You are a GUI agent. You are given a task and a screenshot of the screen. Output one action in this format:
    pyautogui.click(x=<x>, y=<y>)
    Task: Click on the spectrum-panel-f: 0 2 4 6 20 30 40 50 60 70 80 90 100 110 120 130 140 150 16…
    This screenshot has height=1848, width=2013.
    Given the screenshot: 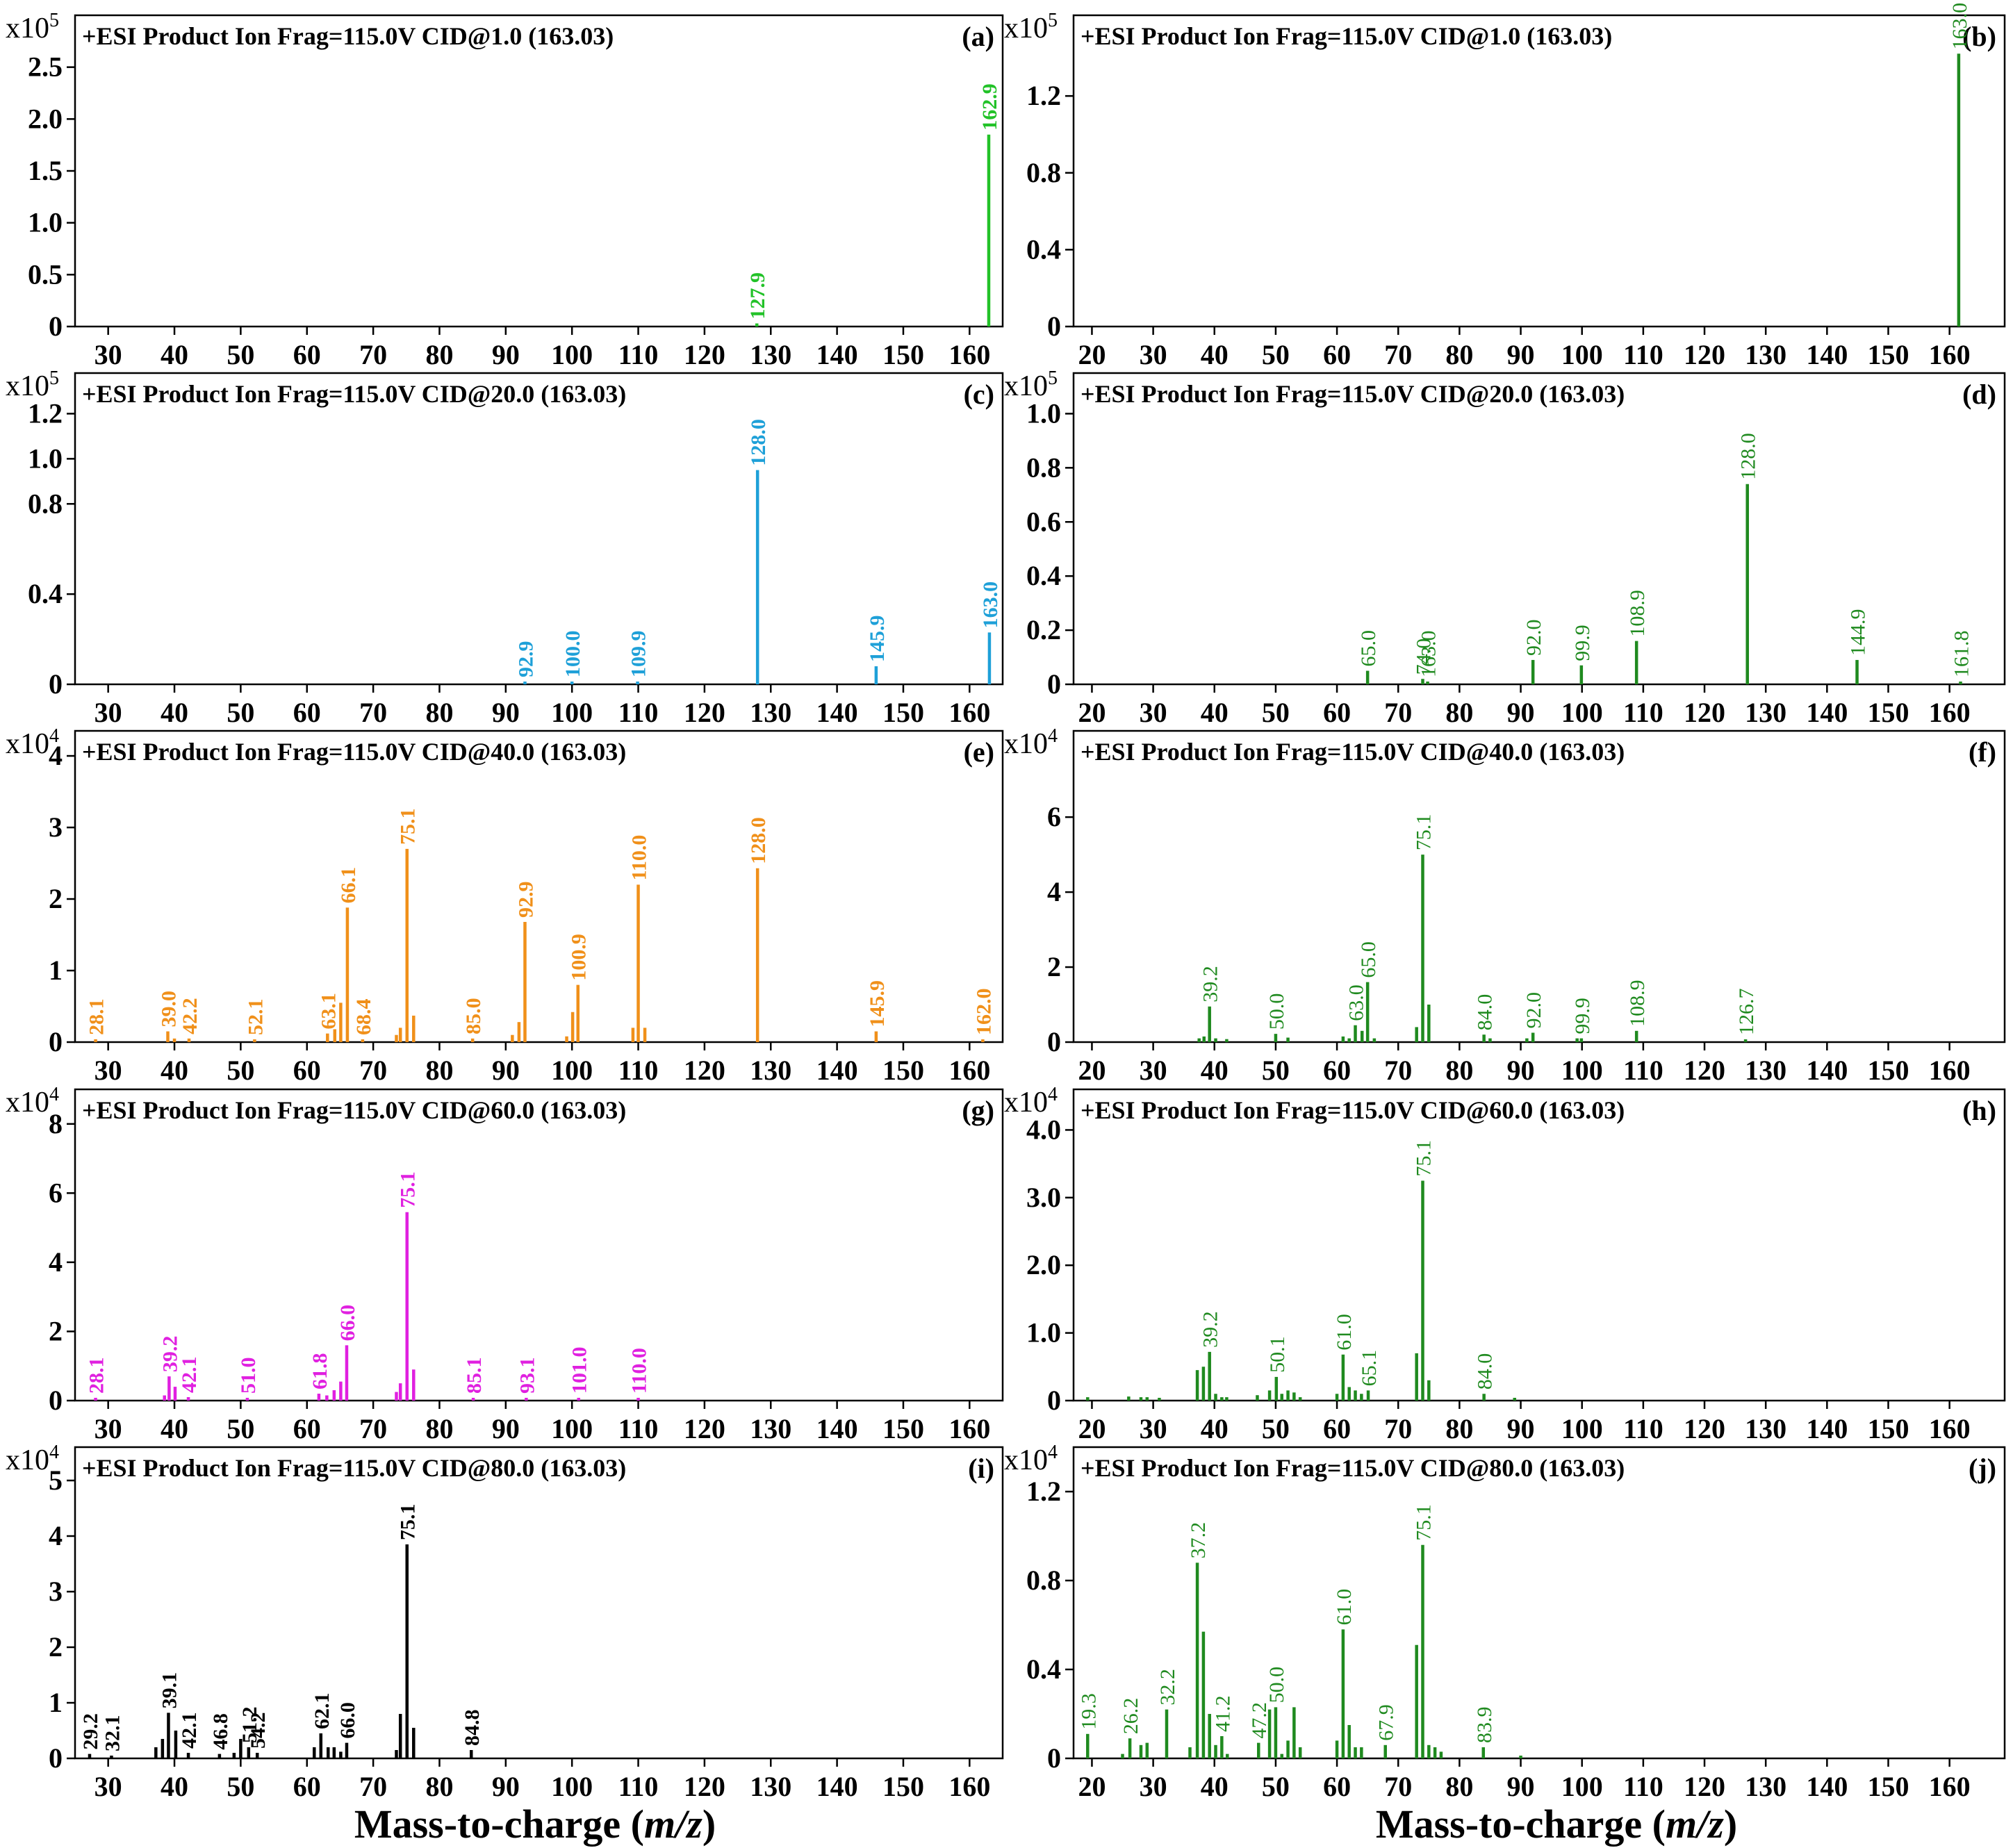 What is the action you would take?
    pyautogui.click(x=1505, y=906)
    